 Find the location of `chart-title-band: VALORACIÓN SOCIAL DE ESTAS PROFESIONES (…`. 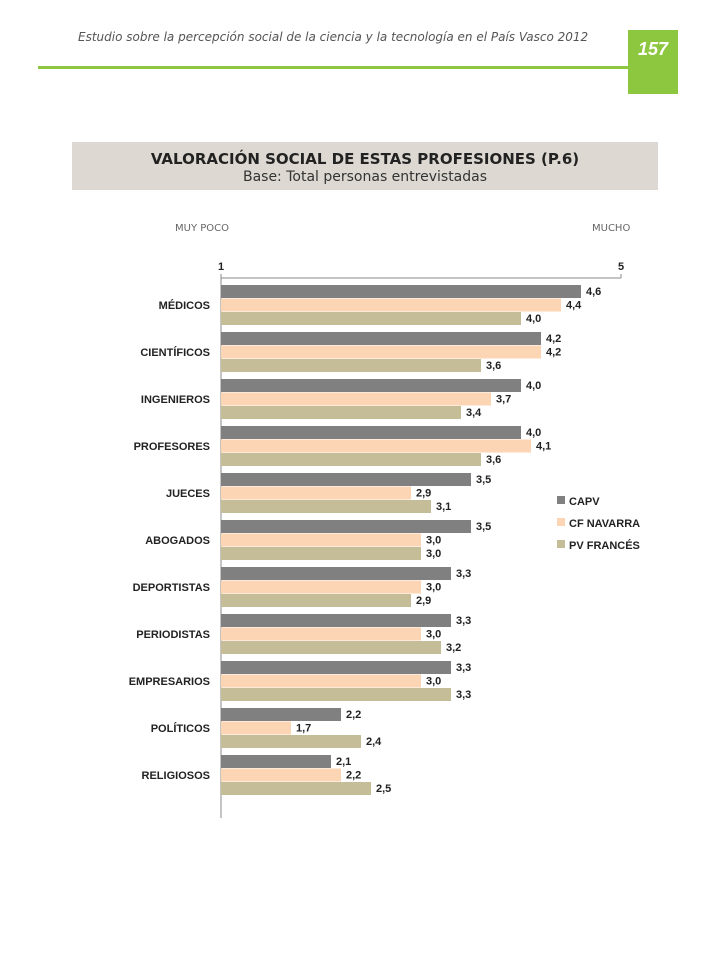

chart-title-band: VALORACIÓN SOCIAL DE ESTAS PROFESIONES (… is located at coordinates (365, 166).